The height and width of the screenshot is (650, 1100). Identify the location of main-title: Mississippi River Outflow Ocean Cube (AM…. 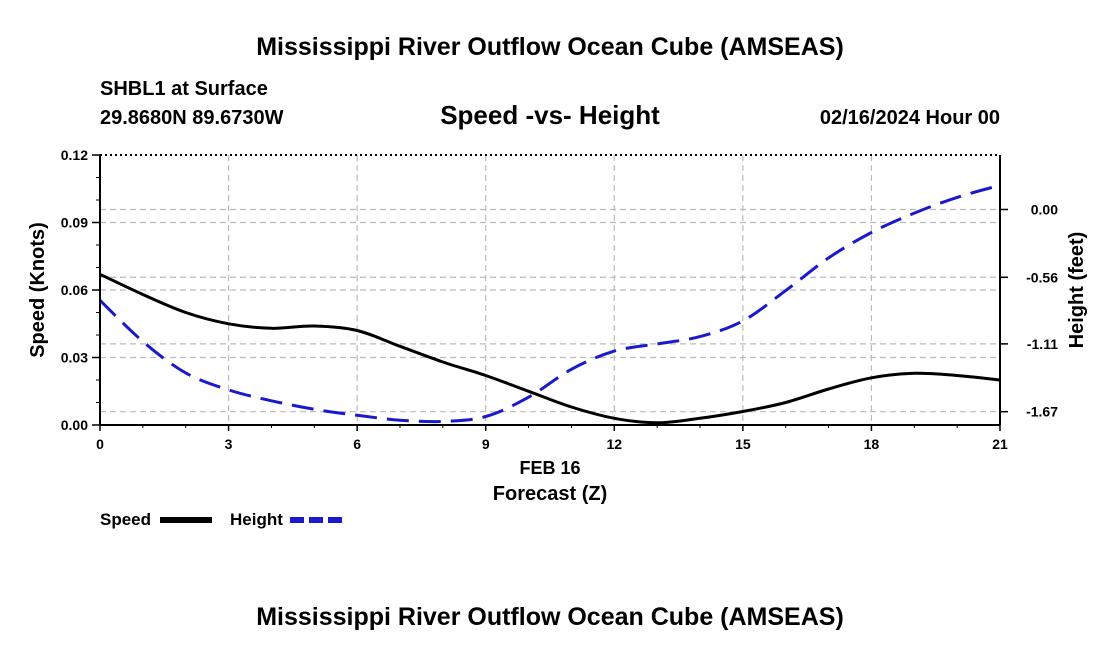
(550, 47).